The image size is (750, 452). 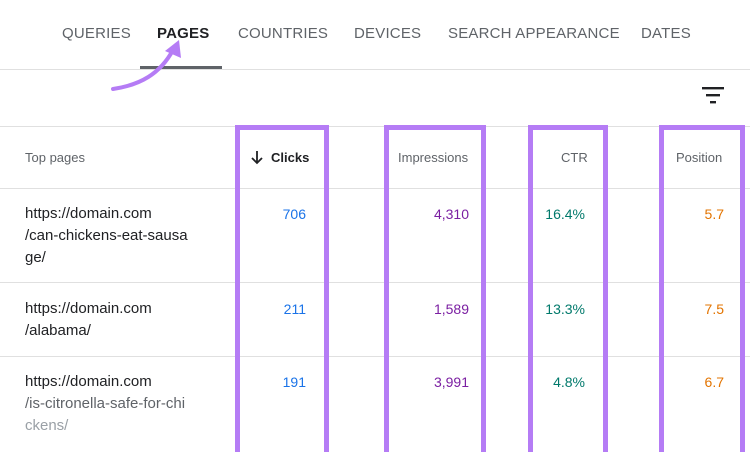 What do you see at coordinates (565, 309) in the screenshot?
I see `cell-ctr: 13.3%` at bounding box center [565, 309].